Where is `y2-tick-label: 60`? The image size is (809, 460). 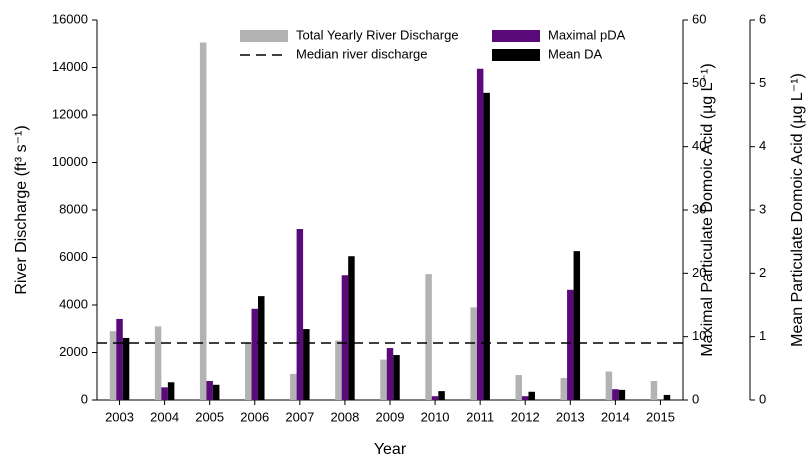 y2-tick-label: 60 is located at coordinates (699, 18).